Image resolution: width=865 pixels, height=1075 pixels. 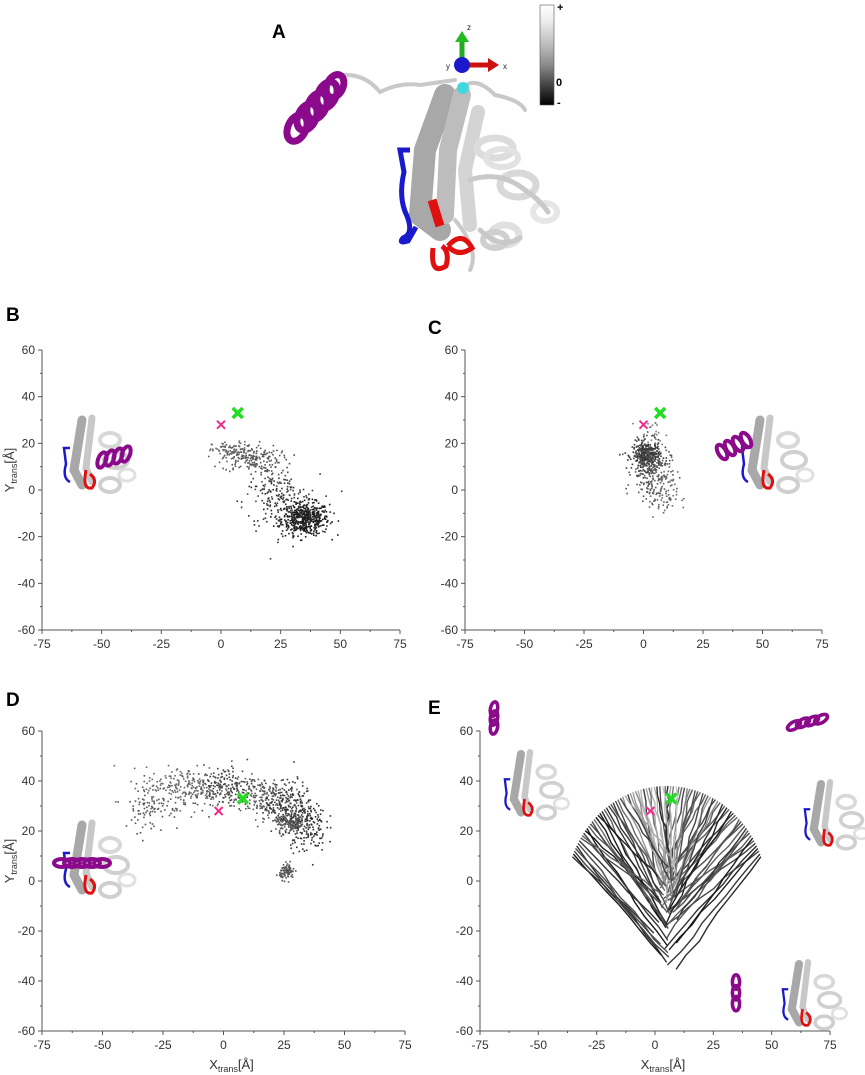 What do you see at coordinates (450, 537) in the screenshot?
I see `panel-c-y-tick-label: -20` at bounding box center [450, 537].